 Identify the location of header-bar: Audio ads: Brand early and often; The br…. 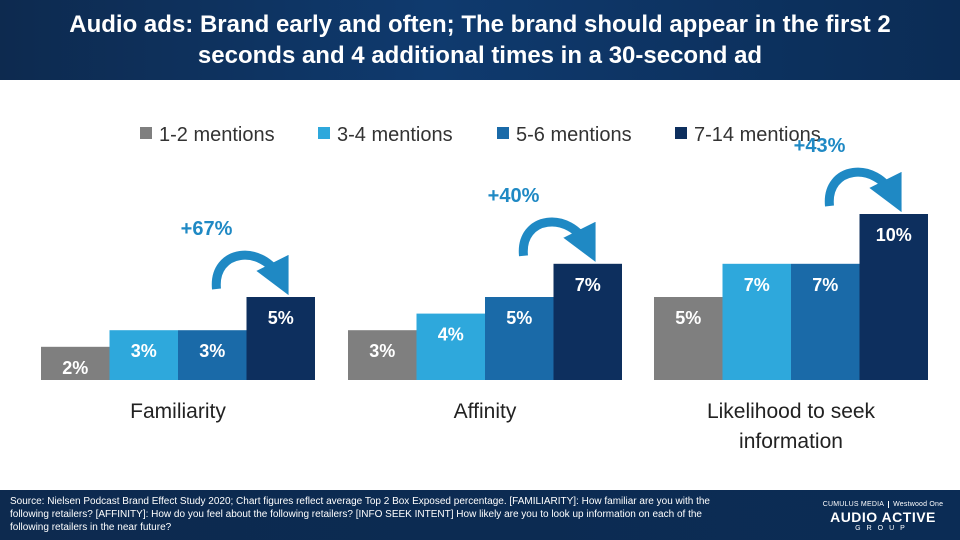
(480, 40).